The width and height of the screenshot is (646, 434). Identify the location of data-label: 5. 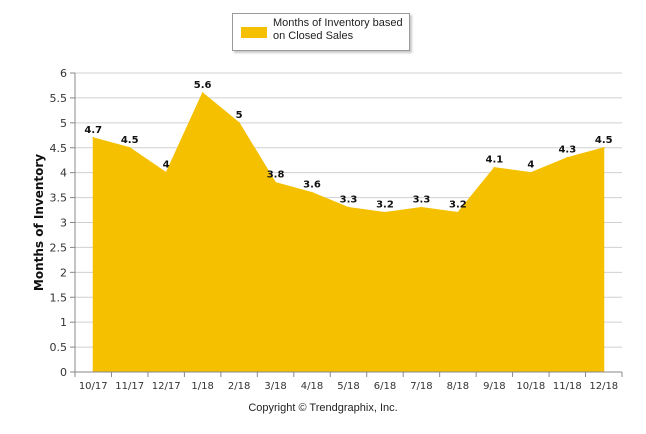
(239, 115).